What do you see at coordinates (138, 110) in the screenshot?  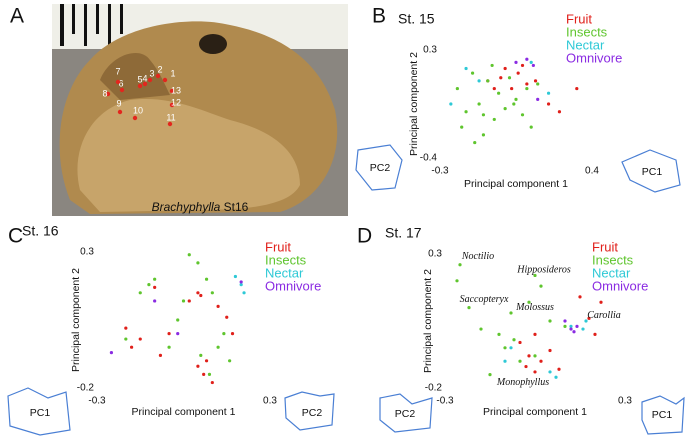 I see `landmark-label: 10` at bounding box center [138, 110].